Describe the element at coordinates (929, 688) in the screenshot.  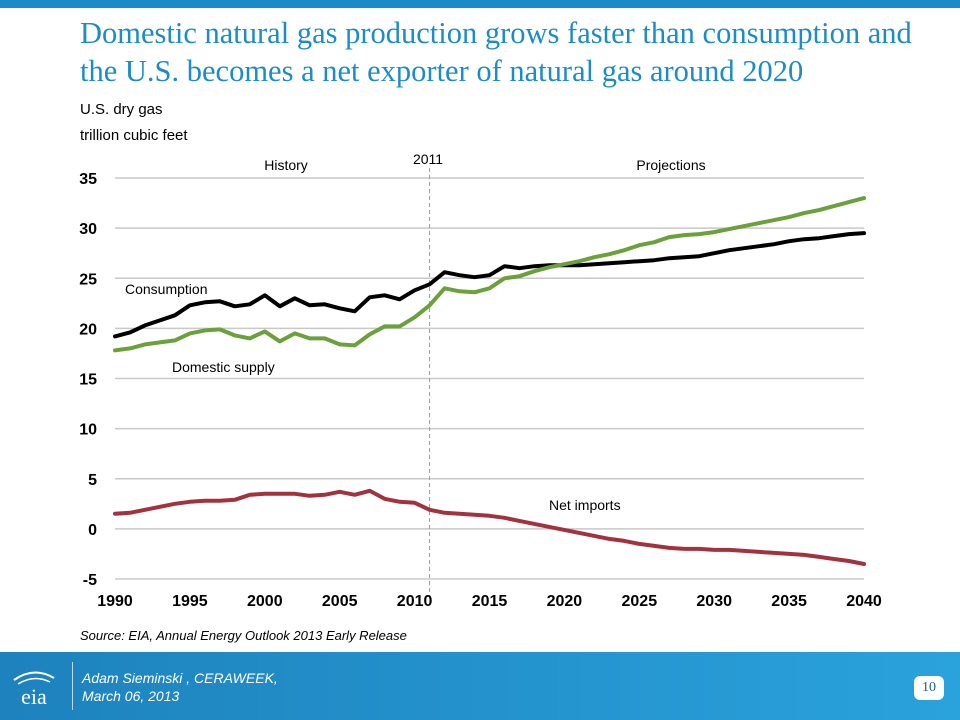
I see `page-number: 10` at that location.